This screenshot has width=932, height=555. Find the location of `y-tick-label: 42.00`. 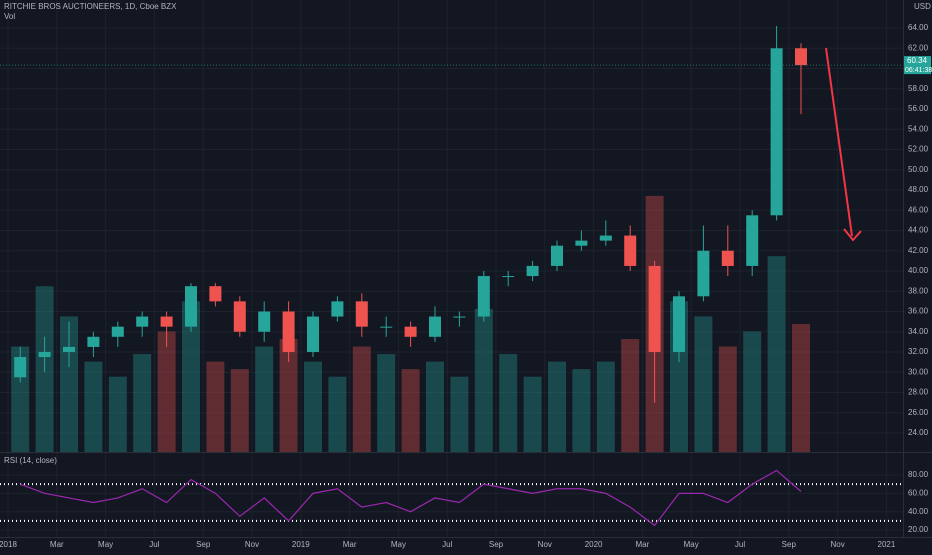

y-tick-label: 42.00 is located at coordinates (918, 250).